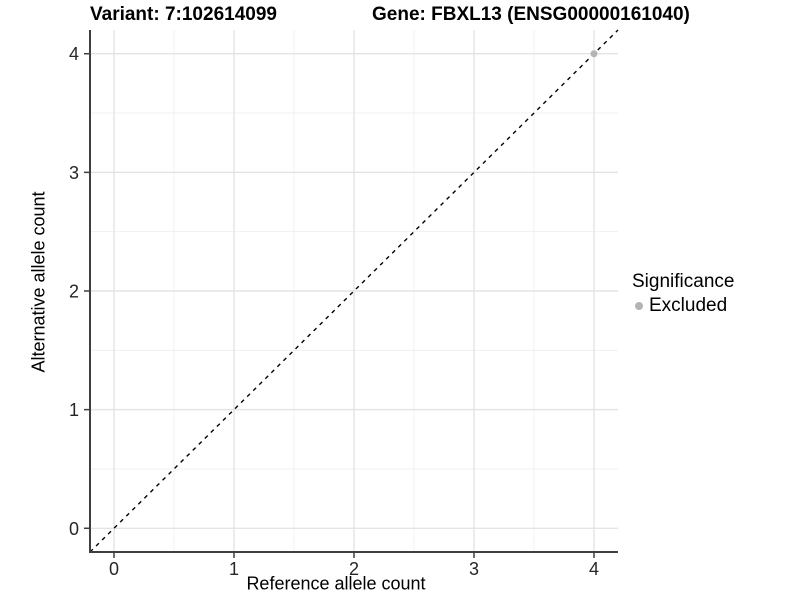  What do you see at coordinates (114, 569) in the screenshot?
I see `x-tick-label: 0` at bounding box center [114, 569].